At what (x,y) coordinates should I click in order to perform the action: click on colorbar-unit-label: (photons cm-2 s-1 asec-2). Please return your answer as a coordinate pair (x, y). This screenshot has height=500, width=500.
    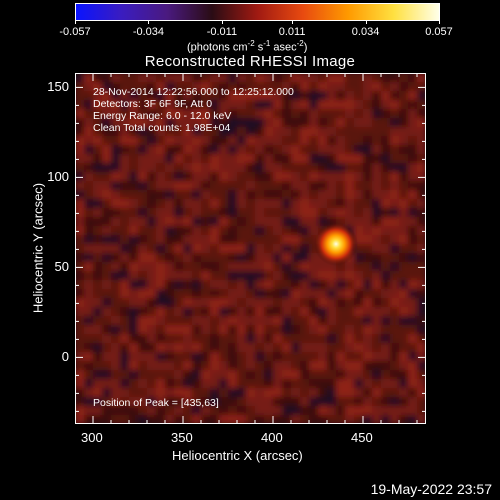
    Looking at the image, I should click on (247, 46).